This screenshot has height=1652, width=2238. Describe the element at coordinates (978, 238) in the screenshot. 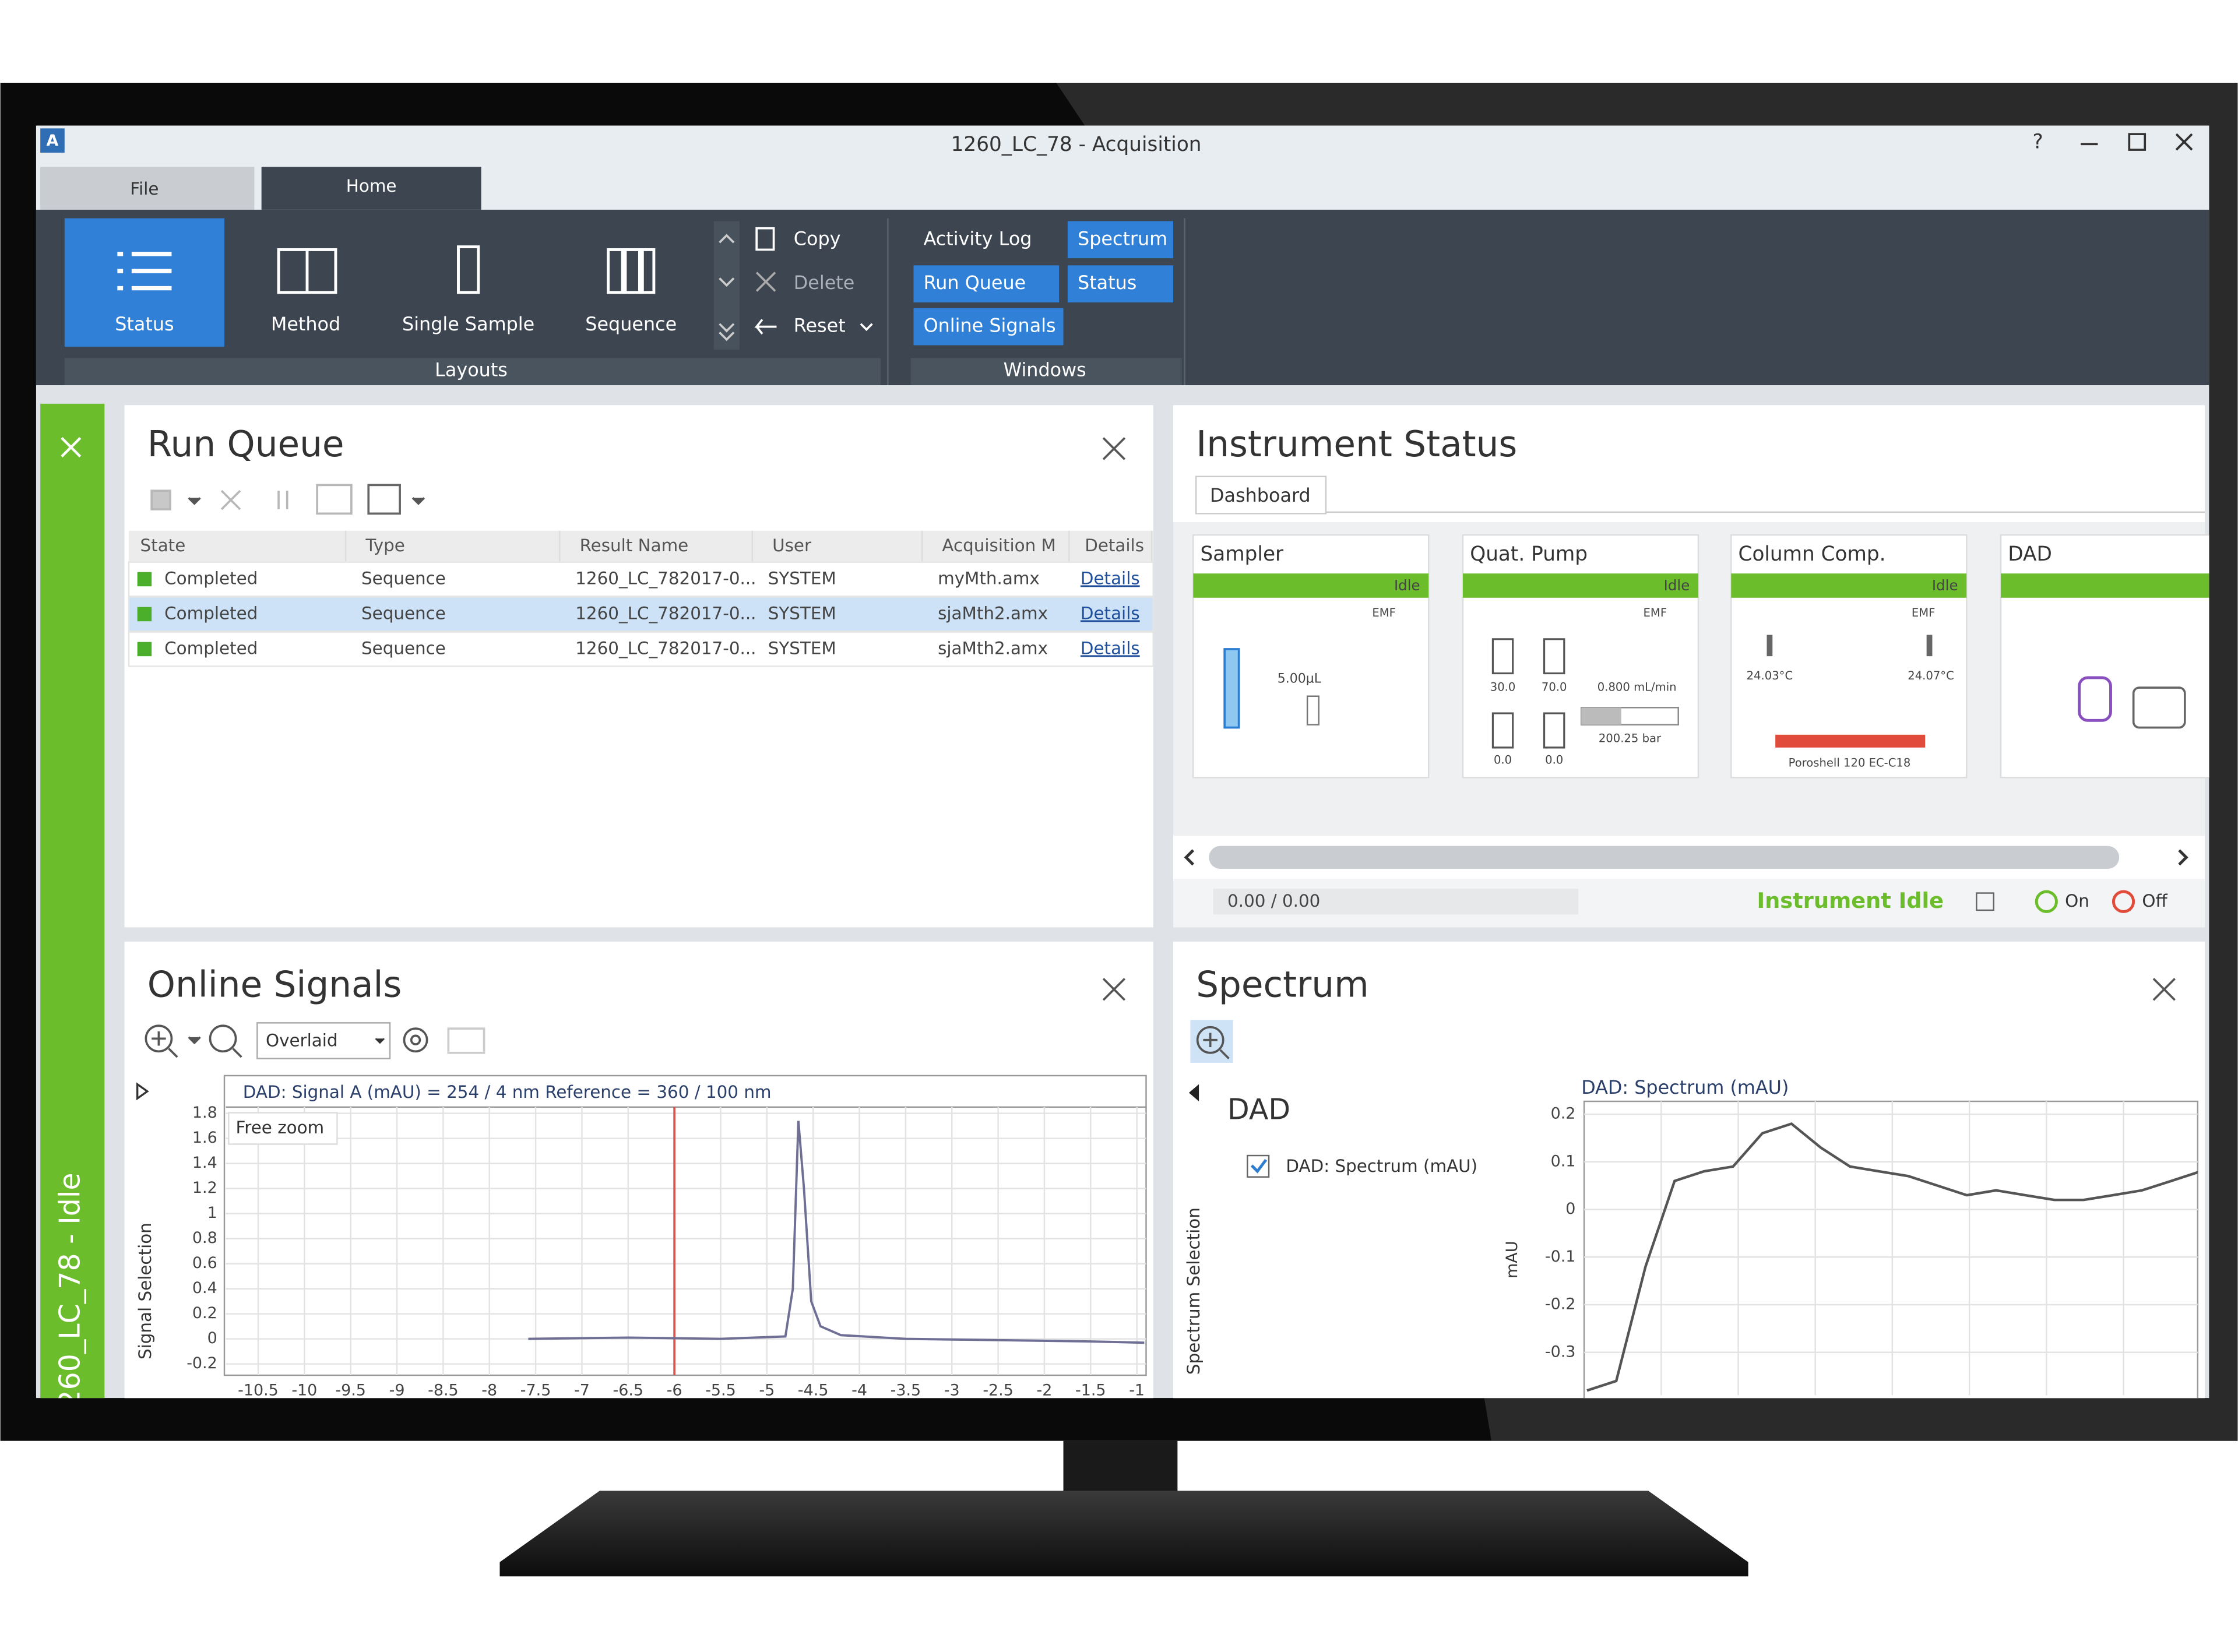

I see `window-button-label: Activity Log` at that location.